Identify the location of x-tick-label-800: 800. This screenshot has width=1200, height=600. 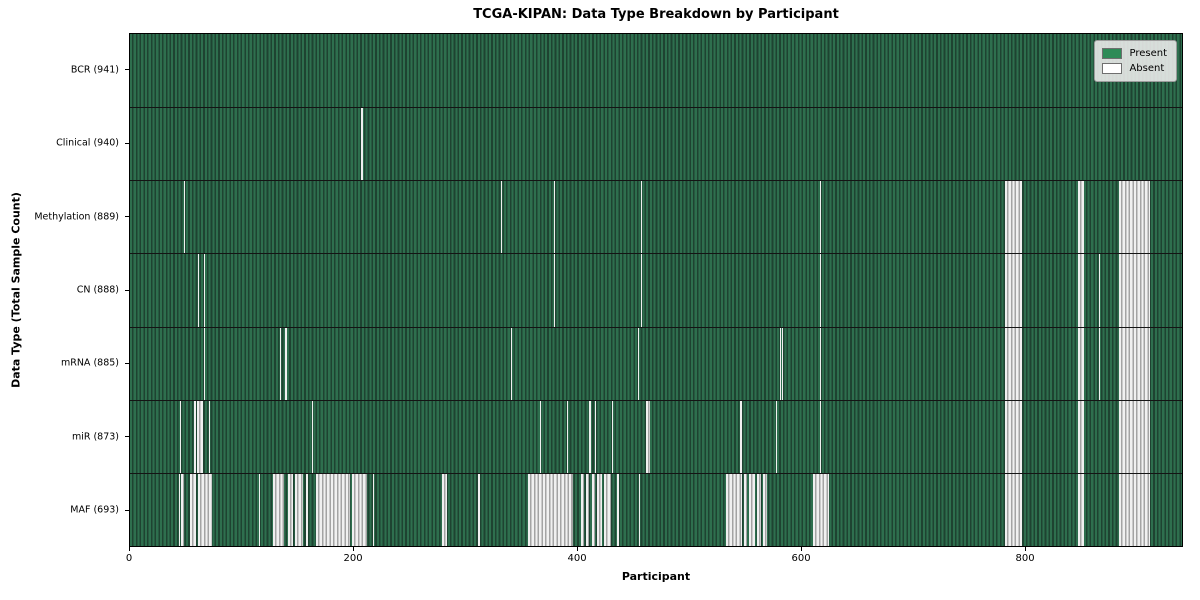
(1025, 558).